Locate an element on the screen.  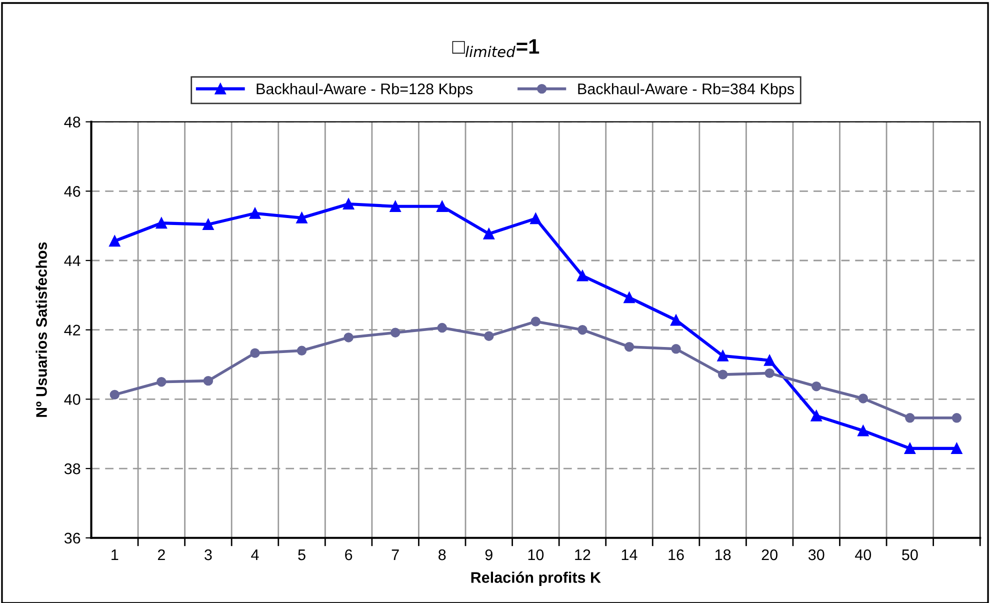
x-tick-label: 40 is located at coordinates (863, 554).